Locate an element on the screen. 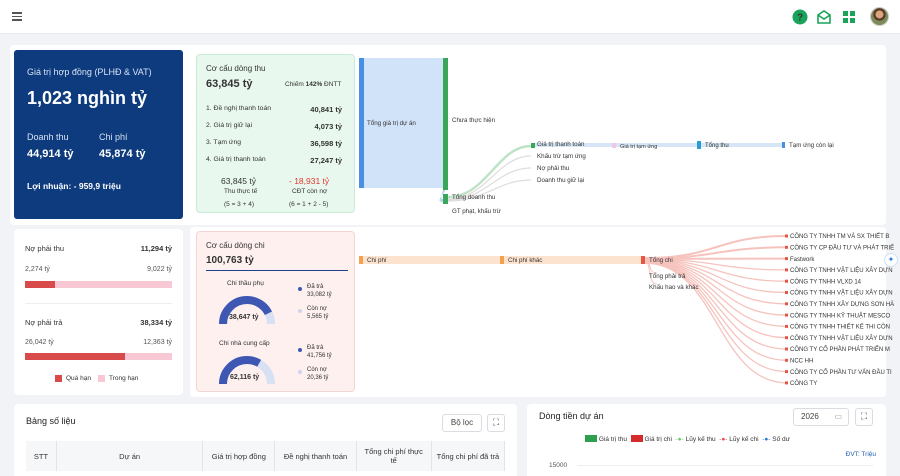  revenue-item-value: 27,247 tỷ is located at coordinates (326, 160).